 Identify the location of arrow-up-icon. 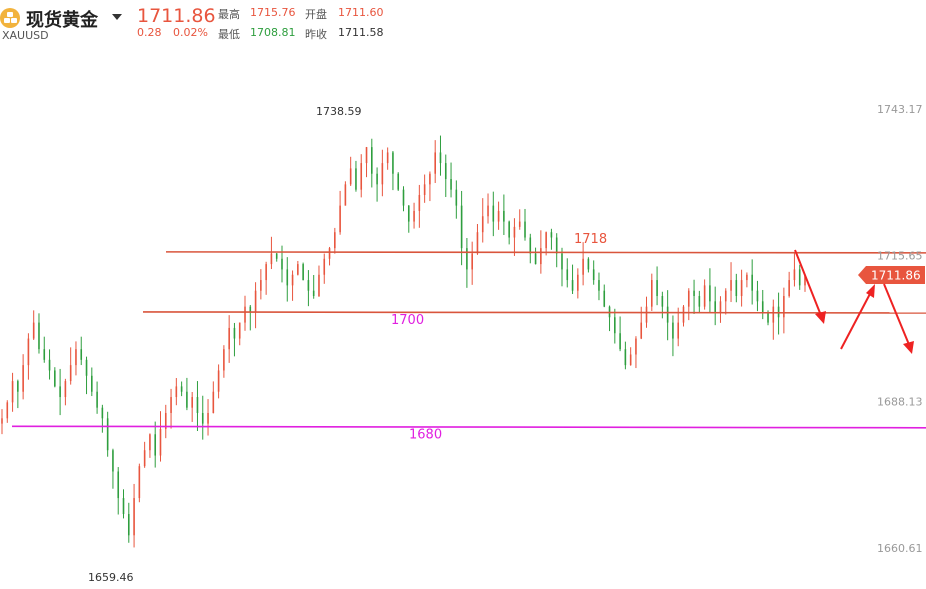
(857, 317).